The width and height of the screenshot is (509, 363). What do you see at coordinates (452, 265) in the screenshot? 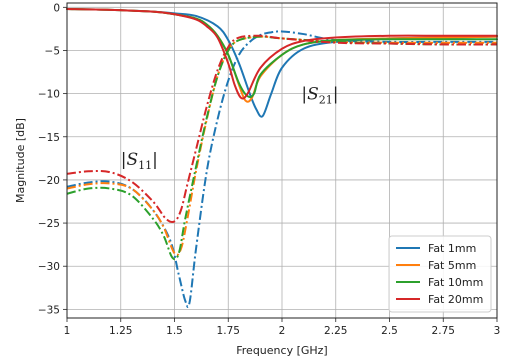
I see `legend-label-2: Fat 5mm` at bounding box center [452, 265].